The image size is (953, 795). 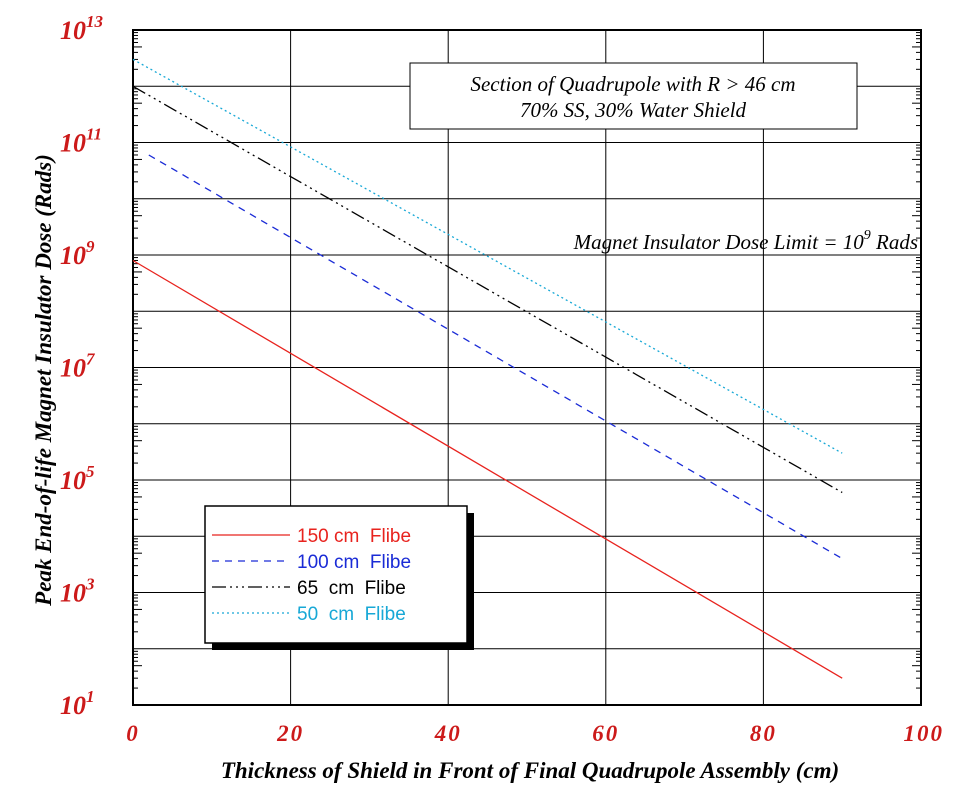 What do you see at coordinates (894, 242) in the screenshot?
I see `dose-limit-suffix: Rads` at bounding box center [894, 242].